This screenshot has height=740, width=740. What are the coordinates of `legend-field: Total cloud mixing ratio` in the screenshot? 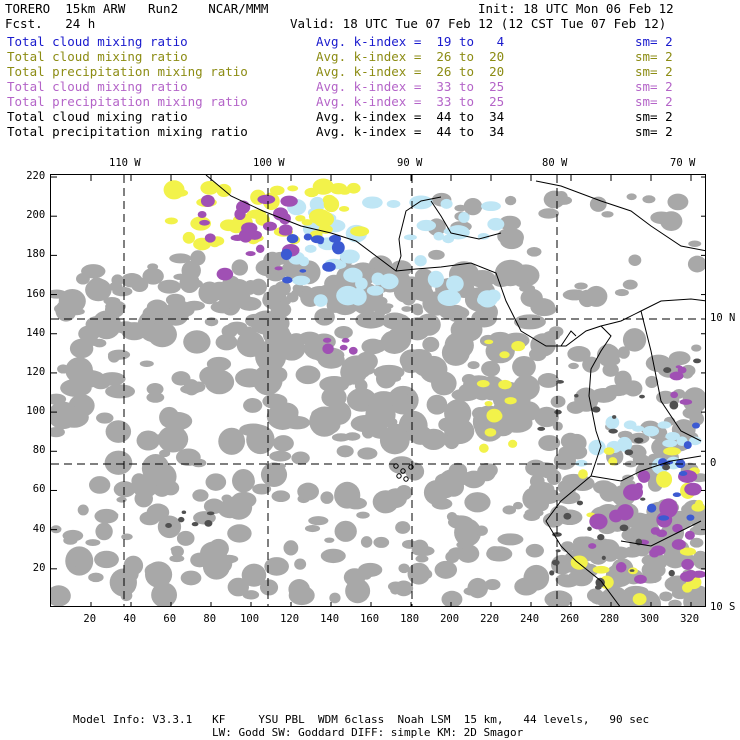 It's located at (97, 86).